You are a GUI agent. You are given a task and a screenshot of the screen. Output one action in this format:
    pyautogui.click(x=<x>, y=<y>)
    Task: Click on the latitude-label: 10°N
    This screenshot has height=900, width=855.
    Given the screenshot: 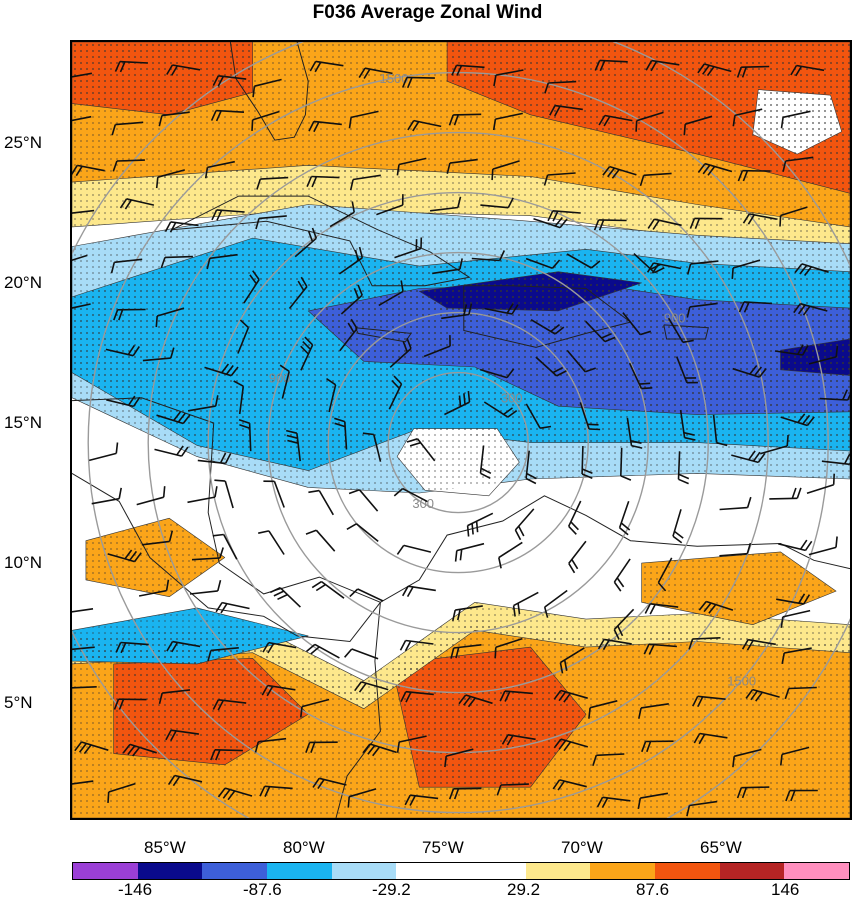 What is the action you would take?
    pyautogui.click(x=23, y=562)
    